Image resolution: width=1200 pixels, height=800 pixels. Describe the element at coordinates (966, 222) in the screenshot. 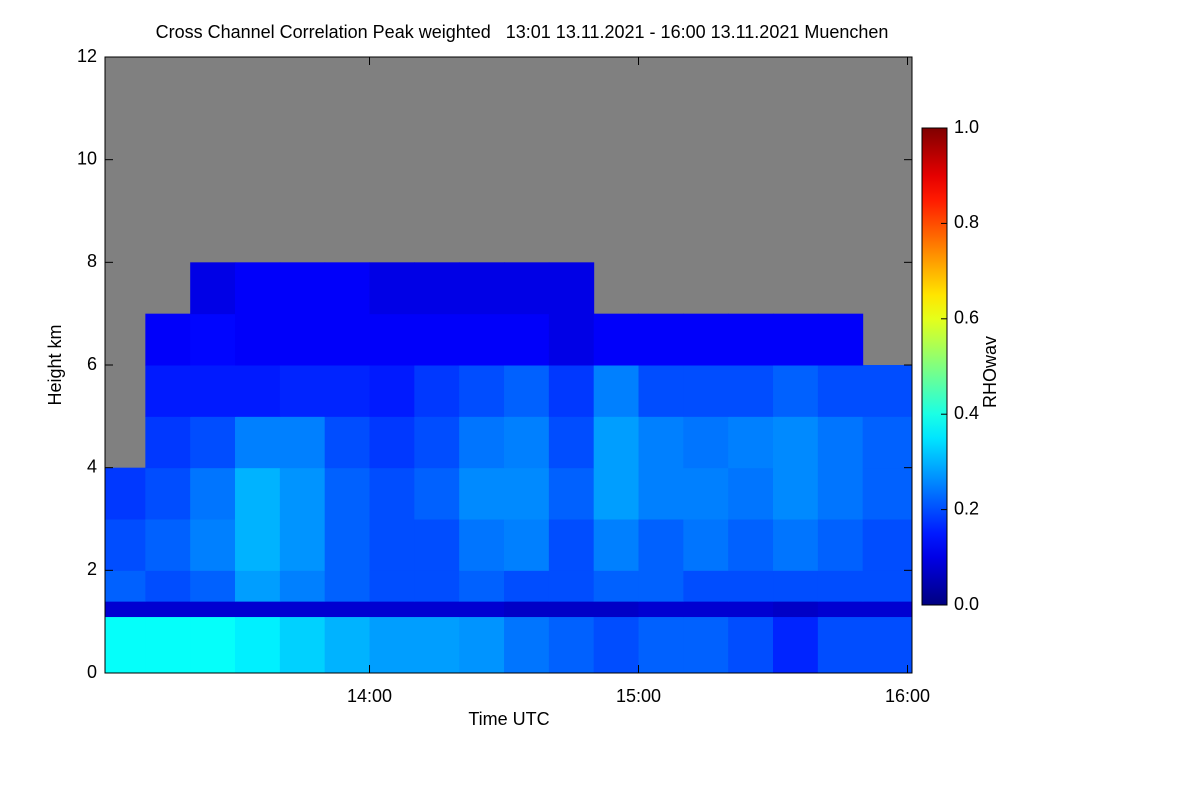

I see `colorbar-tick-label: 0.8` at that location.